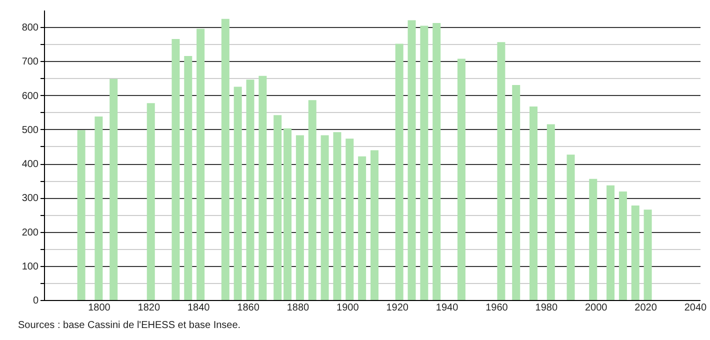 The image size is (710, 340). What do you see at coordinates (198, 308) in the screenshot?
I see `x-tick-label: 1840` at bounding box center [198, 308].